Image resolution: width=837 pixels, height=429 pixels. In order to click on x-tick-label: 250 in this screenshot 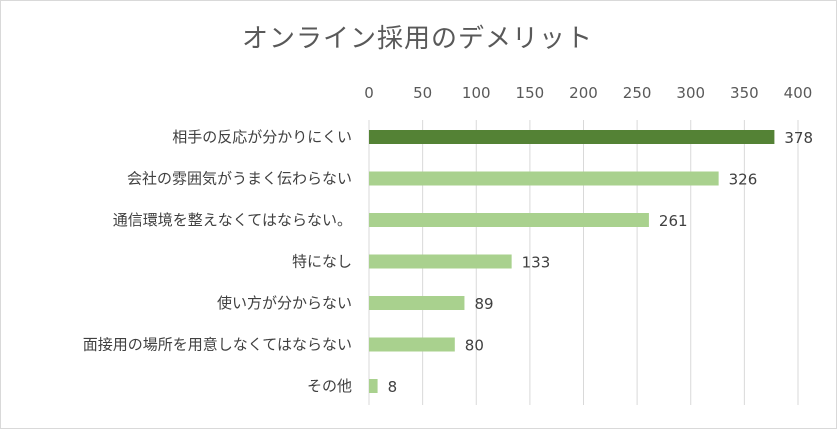, I will do `click(637, 93)`.